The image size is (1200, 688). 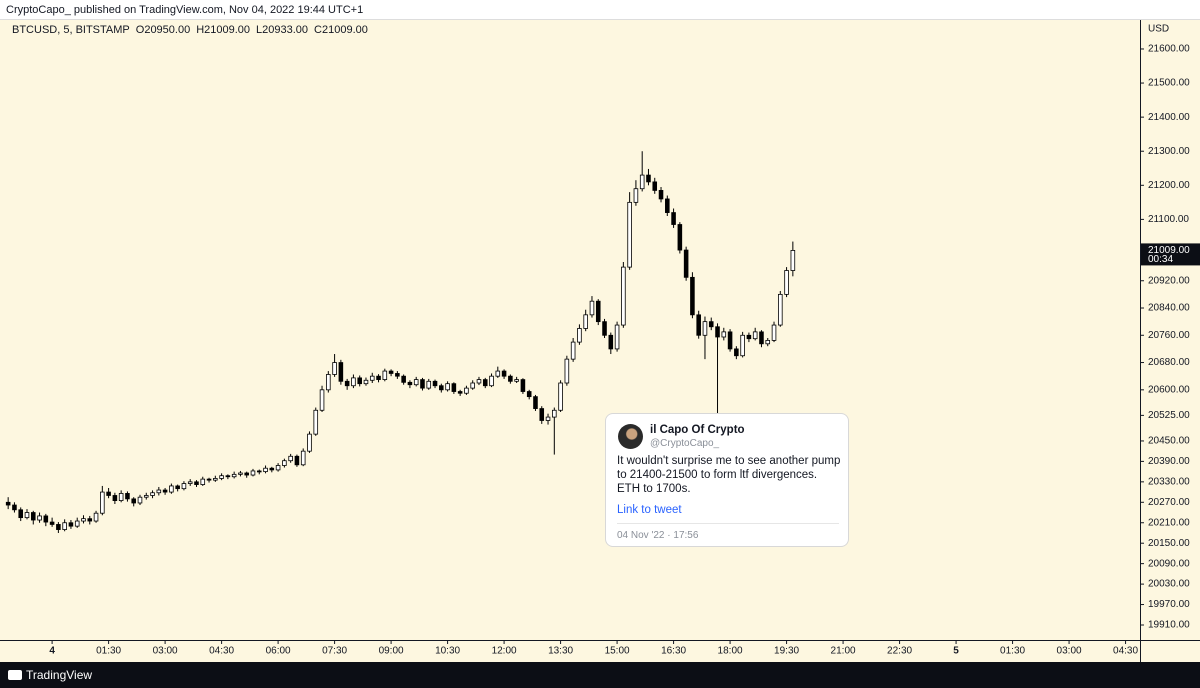 I want to click on x-tick-label: 06:00, so click(x=278, y=651).